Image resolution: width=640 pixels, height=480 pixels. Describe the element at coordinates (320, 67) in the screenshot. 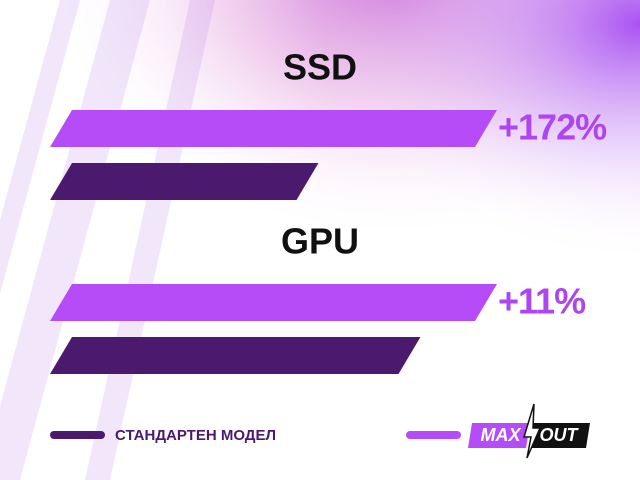

I see `category-label: SSD` at that location.